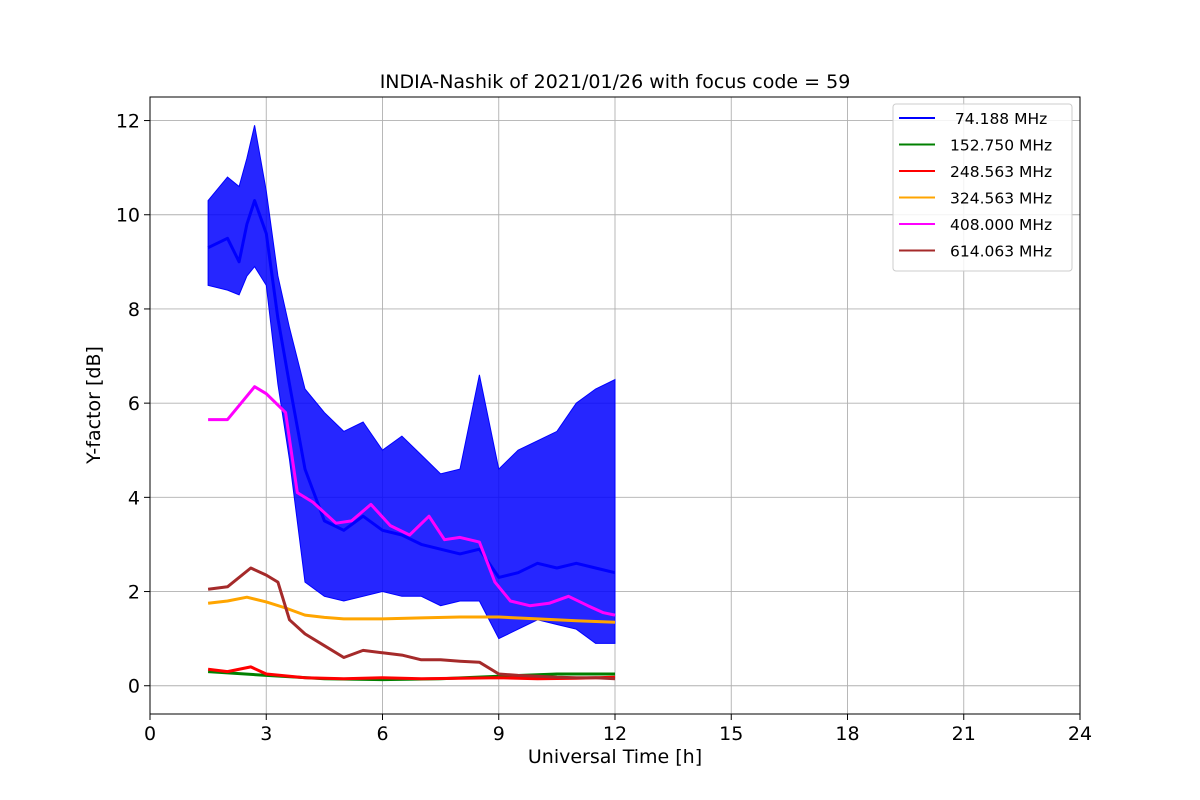  I want to click on x-tick-label: 3, so click(266, 734).